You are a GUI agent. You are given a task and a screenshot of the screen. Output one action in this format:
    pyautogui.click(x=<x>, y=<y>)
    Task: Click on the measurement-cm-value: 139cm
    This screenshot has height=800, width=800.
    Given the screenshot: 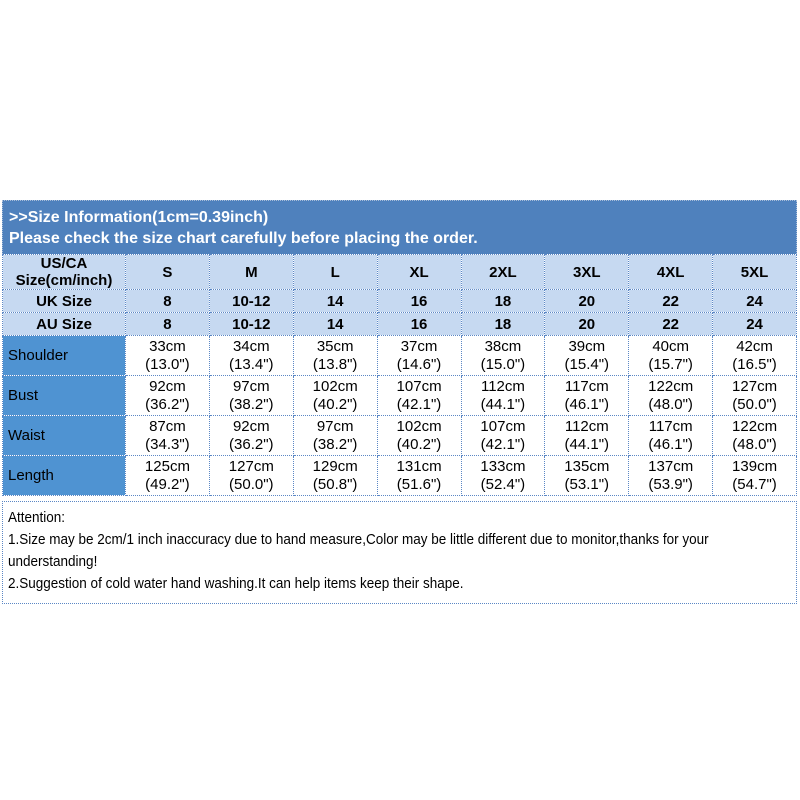 What is the action you would take?
    pyautogui.click(x=755, y=466)
    